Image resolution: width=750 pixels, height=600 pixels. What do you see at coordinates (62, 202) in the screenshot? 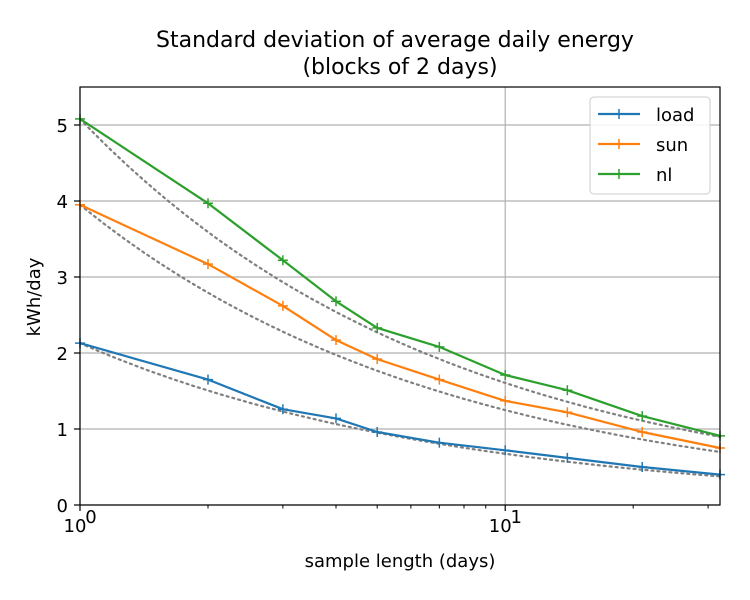
I see `y-tick-label: 4` at bounding box center [62, 202].